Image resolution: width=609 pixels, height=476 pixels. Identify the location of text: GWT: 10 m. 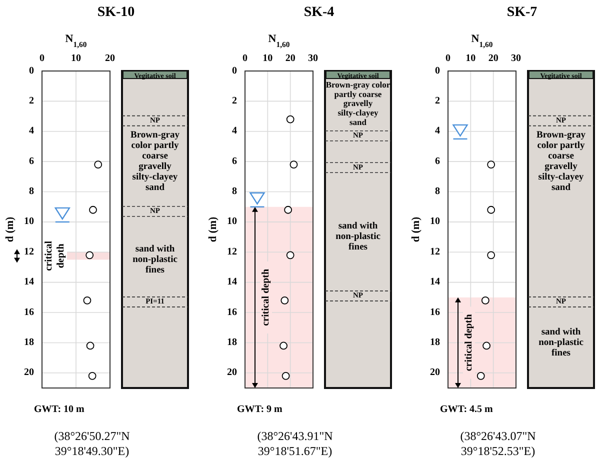
(60, 409).